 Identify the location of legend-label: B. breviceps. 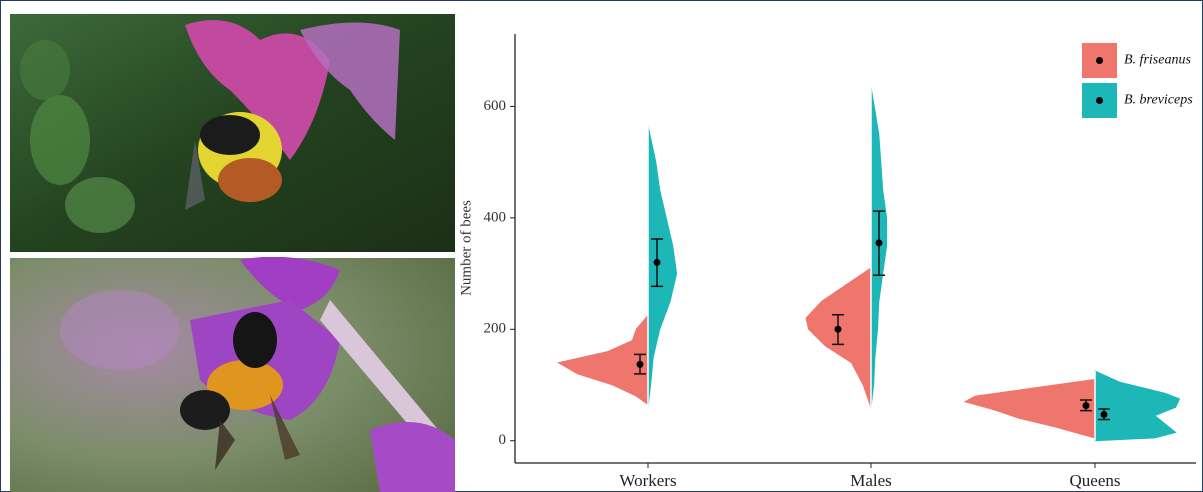
(1158, 100).